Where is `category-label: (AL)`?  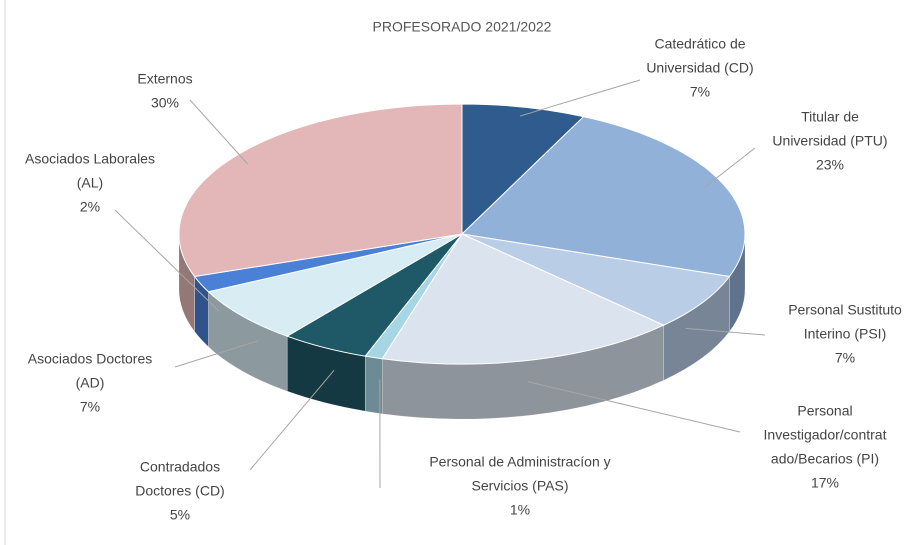
category-label: (AL) is located at coordinates (90, 183).